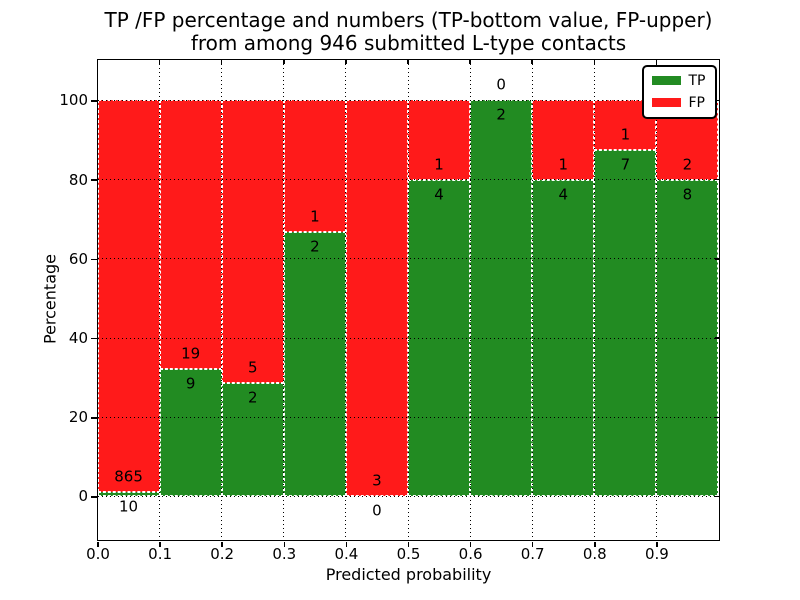 This screenshot has width=800, height=600. What do you see at coordinates (346, 554) in the screenshot?
I see `x-tick-label: 0.4` at bounding box center [346, 554].